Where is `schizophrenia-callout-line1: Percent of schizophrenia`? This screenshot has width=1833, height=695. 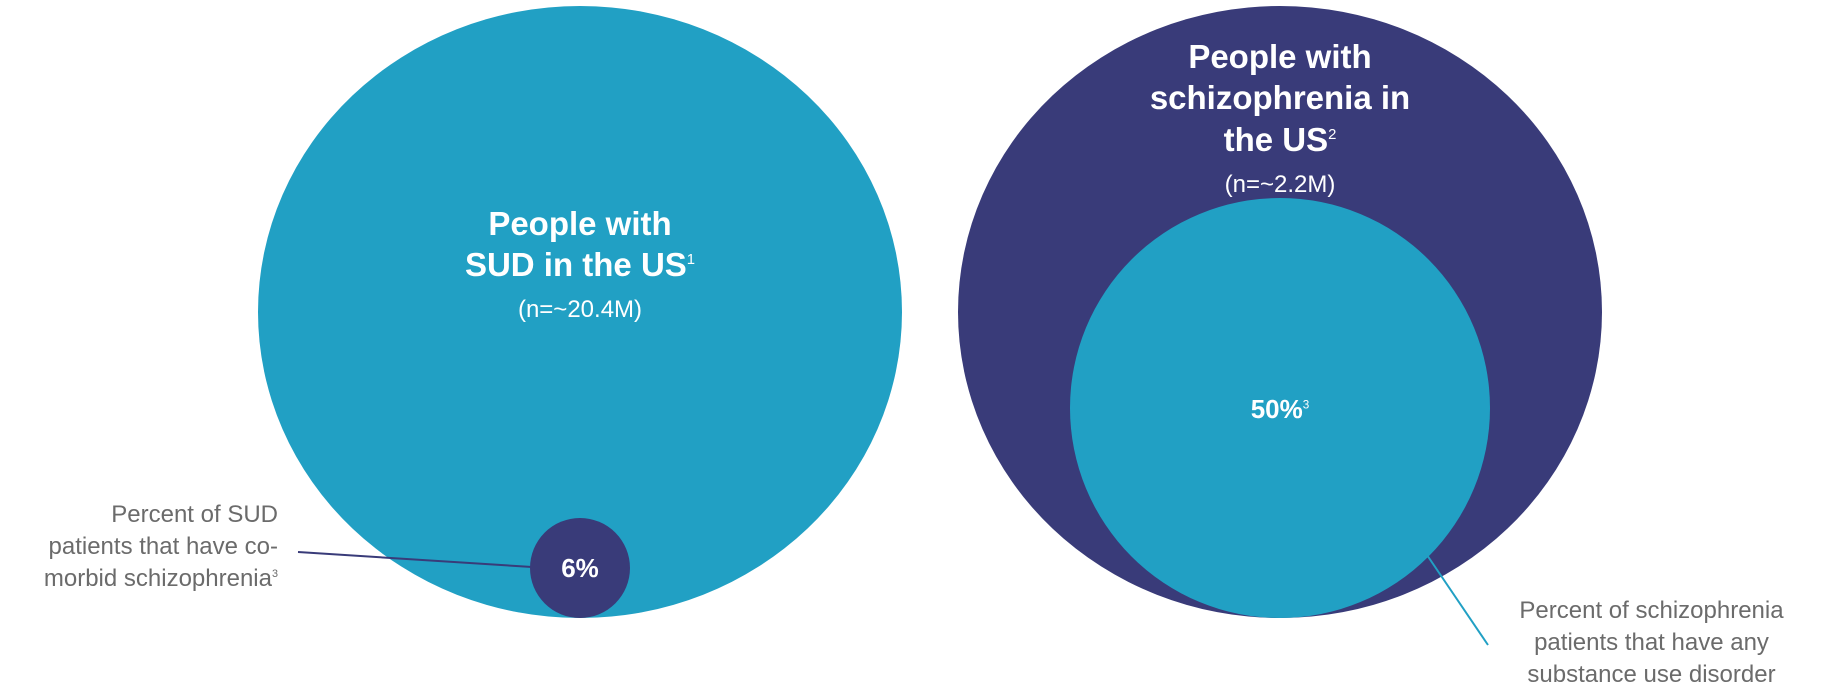 schizophrenia-callout-line1: Percent of schizophrenia is located at coordinates (1651, 610).